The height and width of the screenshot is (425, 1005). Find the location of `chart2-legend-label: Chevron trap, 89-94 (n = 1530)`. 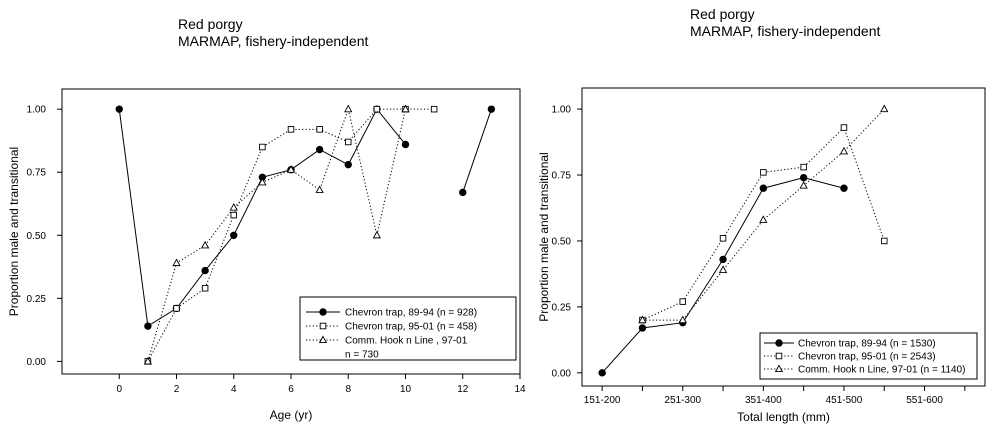

chart2-legend-label: Chevron trap, 89-94 (n = 1530) is located at coordinates (867, 344).